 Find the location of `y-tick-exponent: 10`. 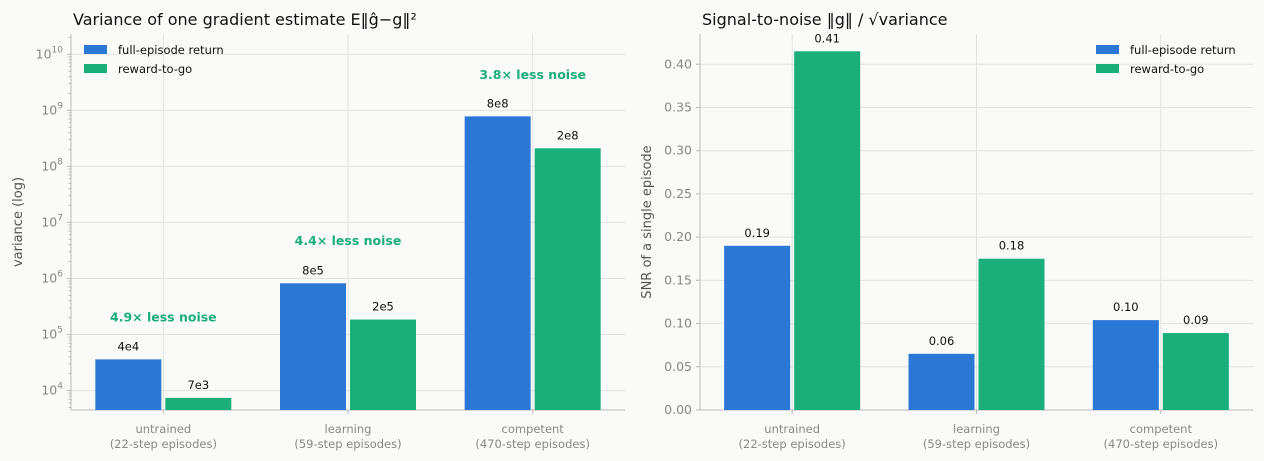

y-tick-exponent: 10 is located at coordinates (58, 50).